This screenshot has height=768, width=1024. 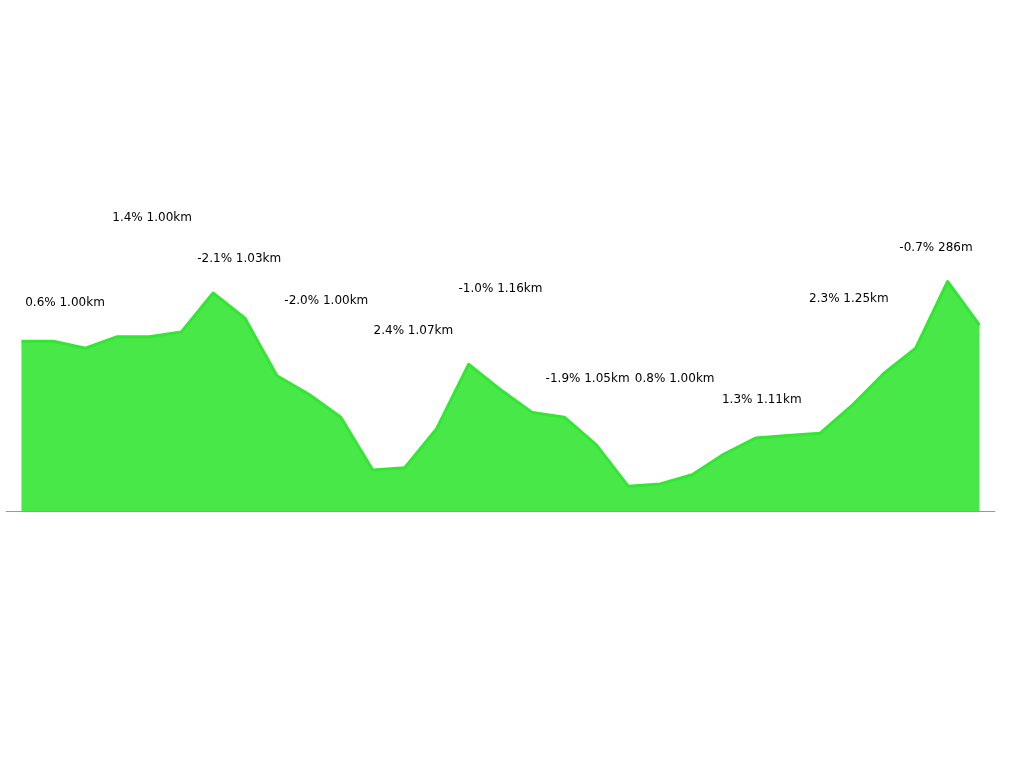 What do you see at coordinates (239, 258) in the screenshot?
I see `text: -2.1% 1.03km` at bounding box center [239, 258].